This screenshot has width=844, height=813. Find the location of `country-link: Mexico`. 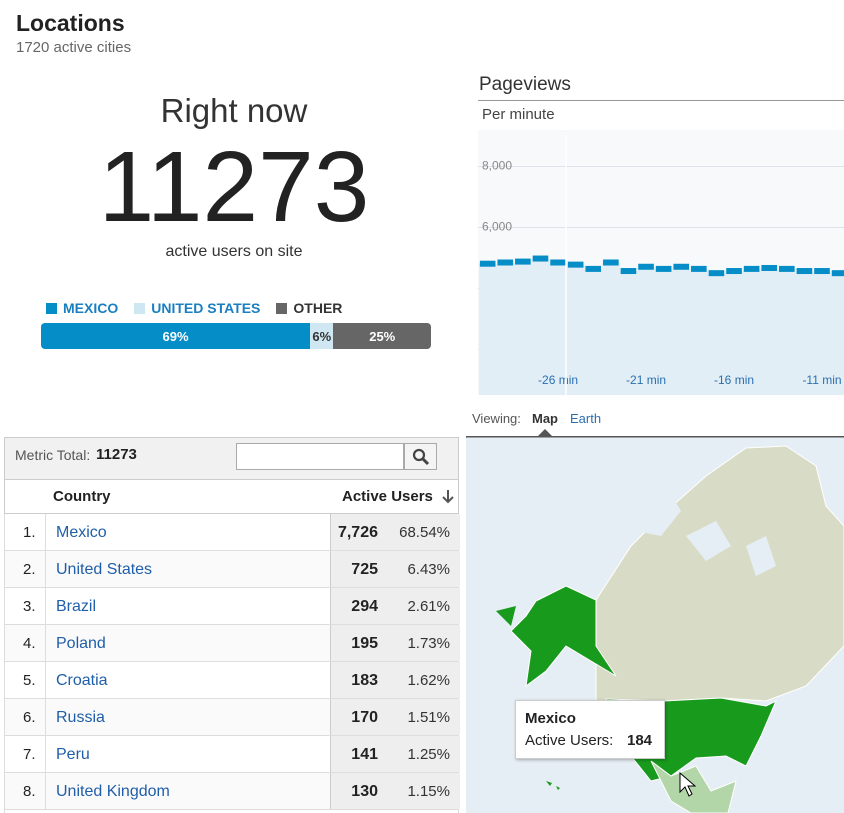

country-link: Mexico is located at coordinates (81, 532).